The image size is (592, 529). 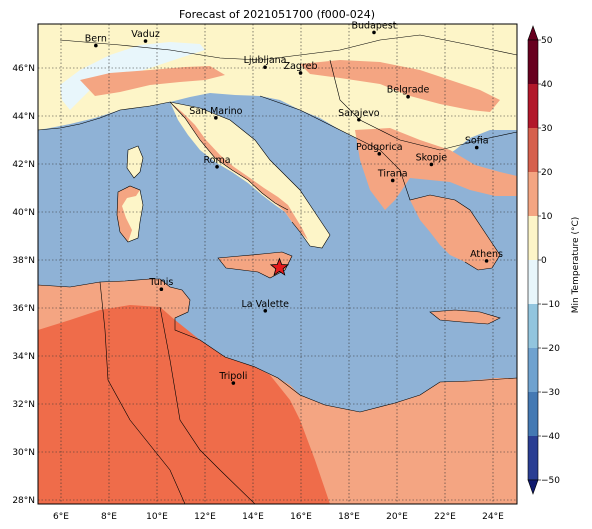 I want to click on y-tick-label: 34°N, so click(x=23, y=357).